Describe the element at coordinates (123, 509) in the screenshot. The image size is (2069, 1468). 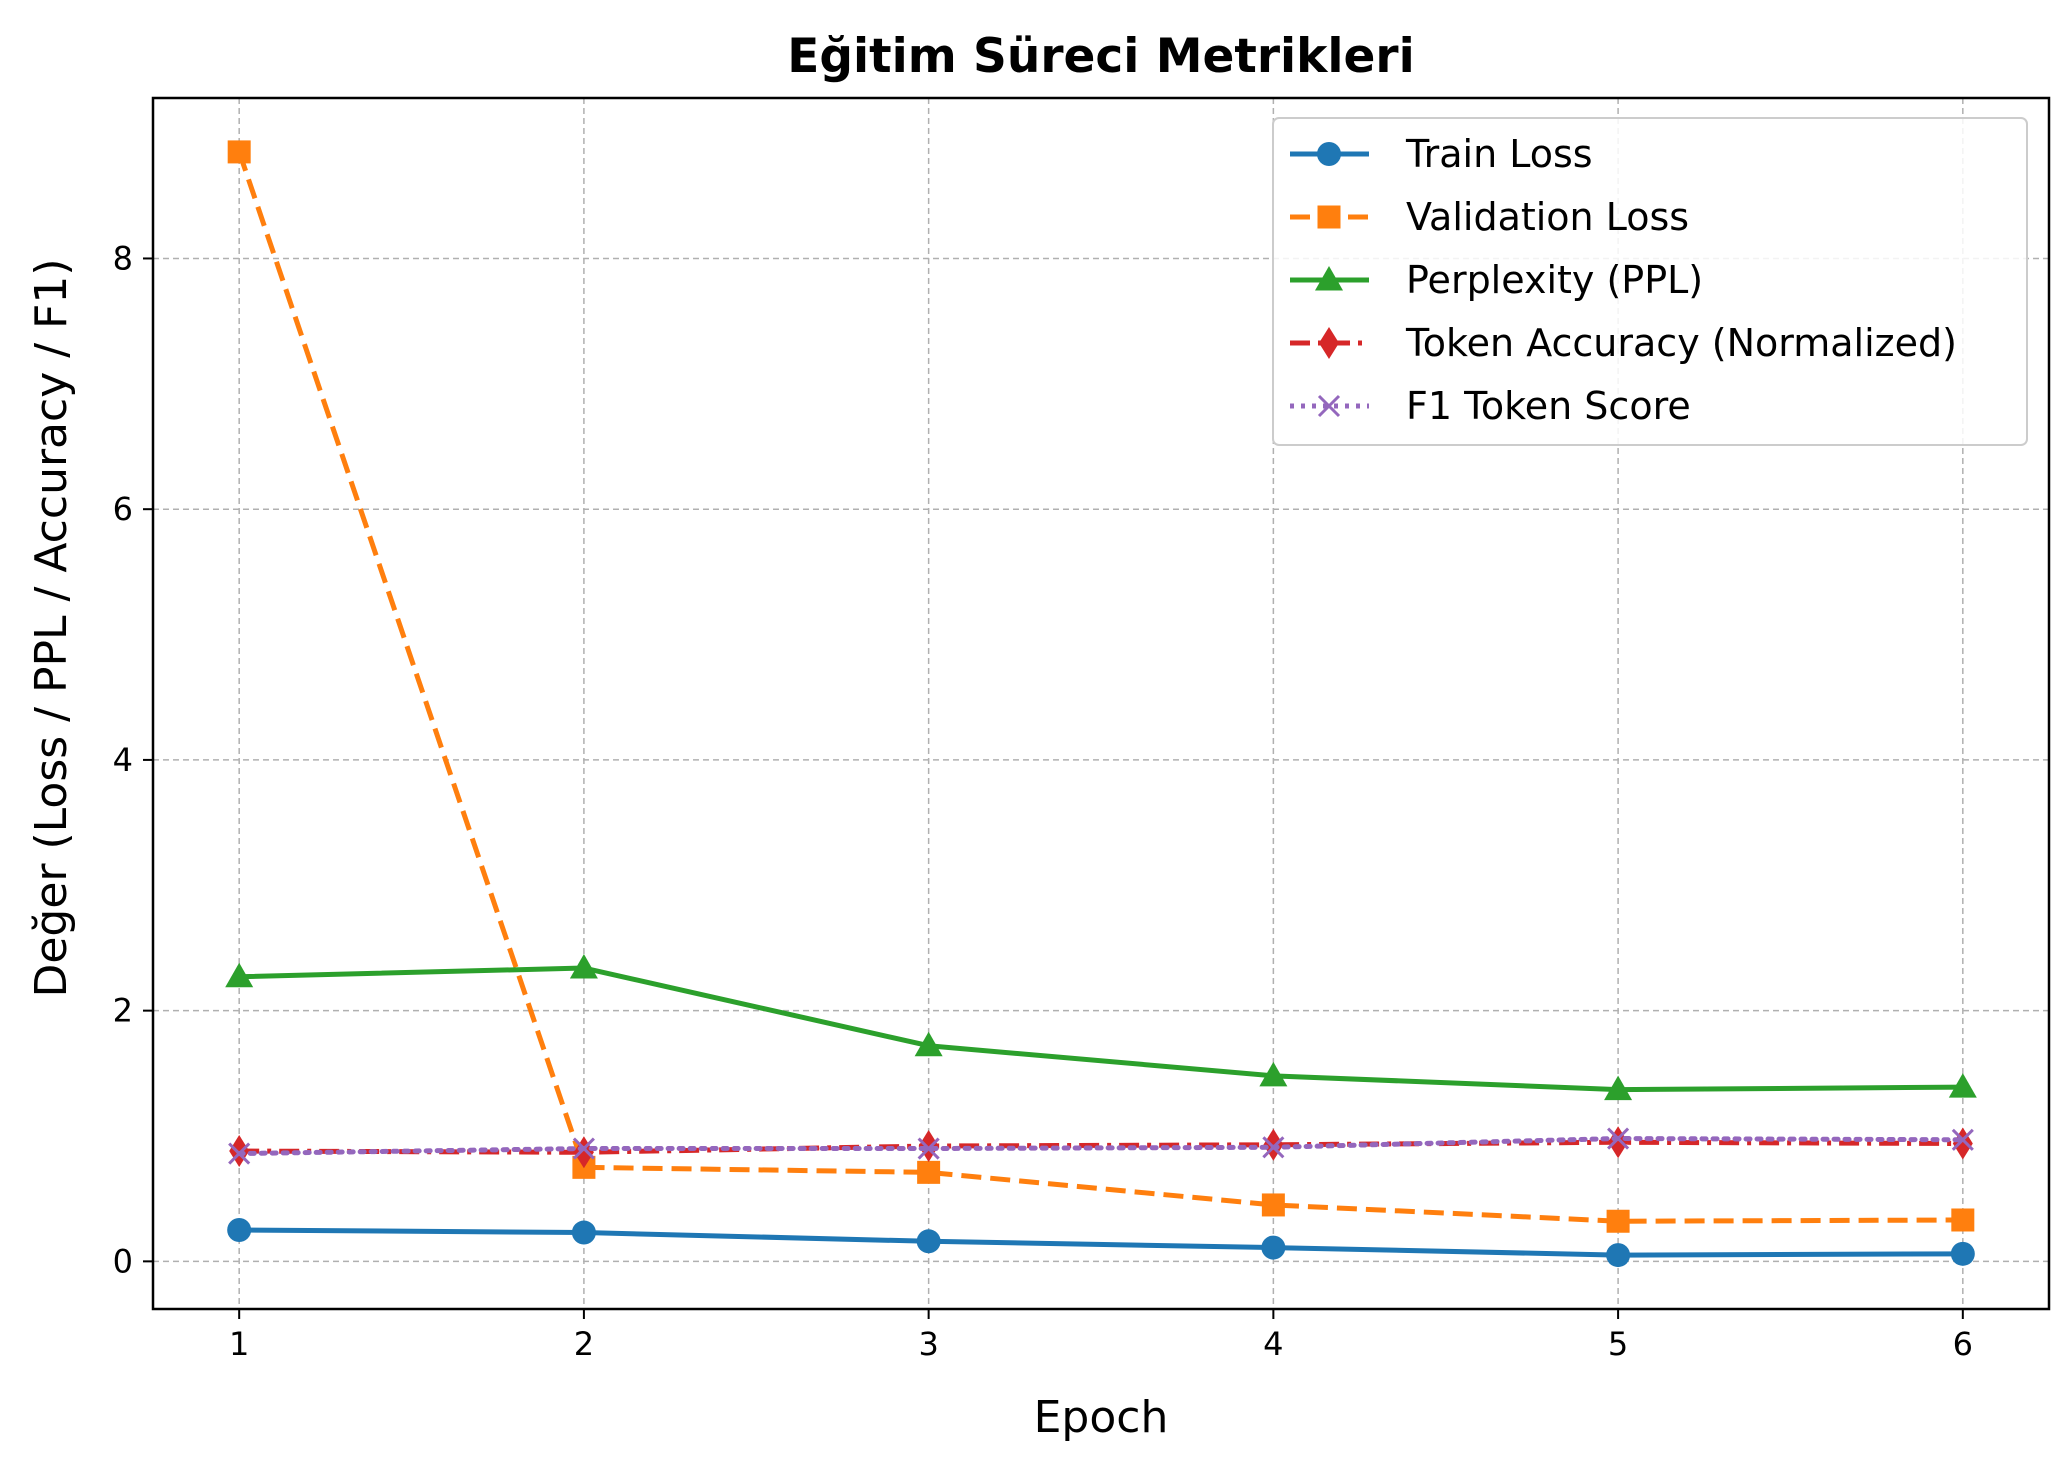
I see `y-tick-label: 6` at that location.